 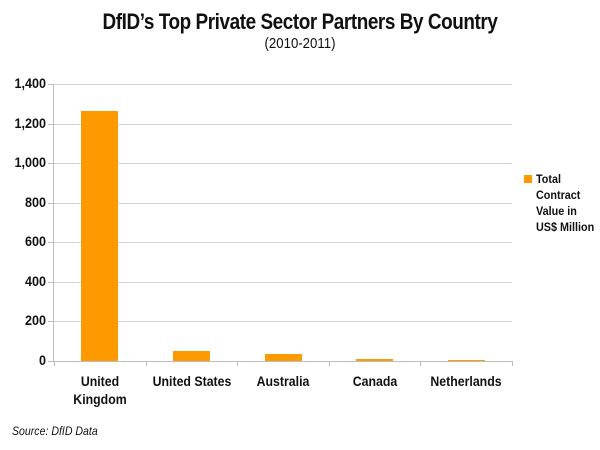 What do you see at coordinates (30, 123) in the screenshot?
I see `y-tick-label: 1,200` at bounding box center [30, 123].